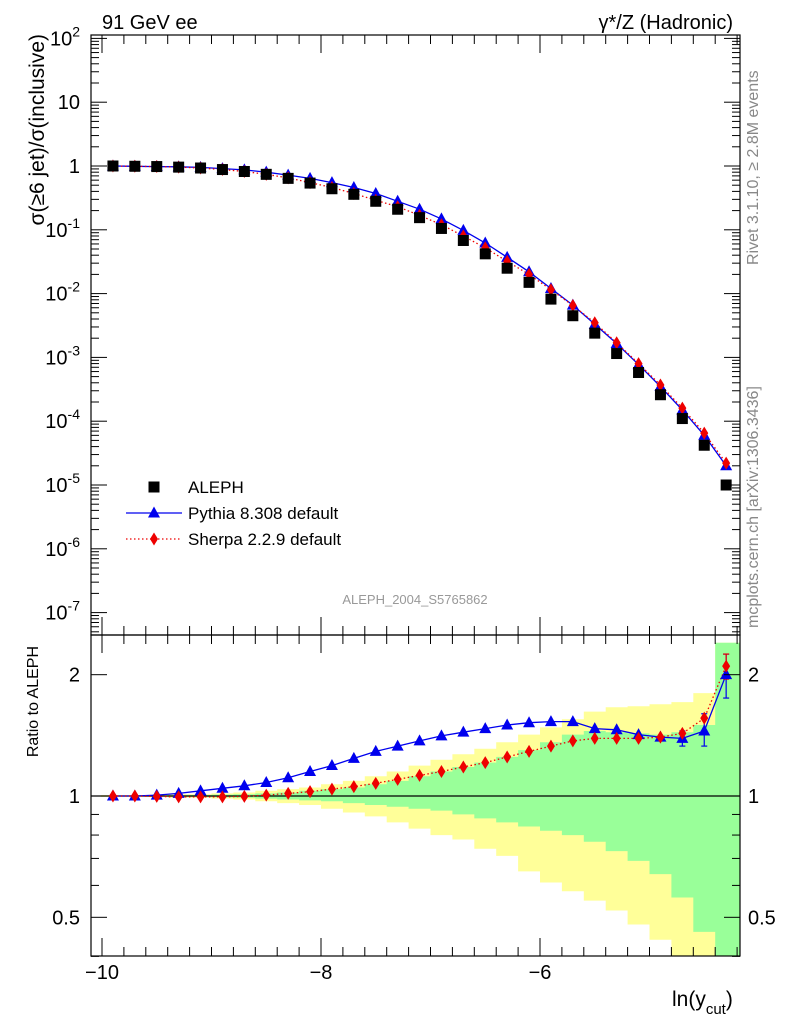 Image resolution: width=786 pixels, height=1024 pixels. I want to click on main-y-tick-label: 10, so click(69, 103).